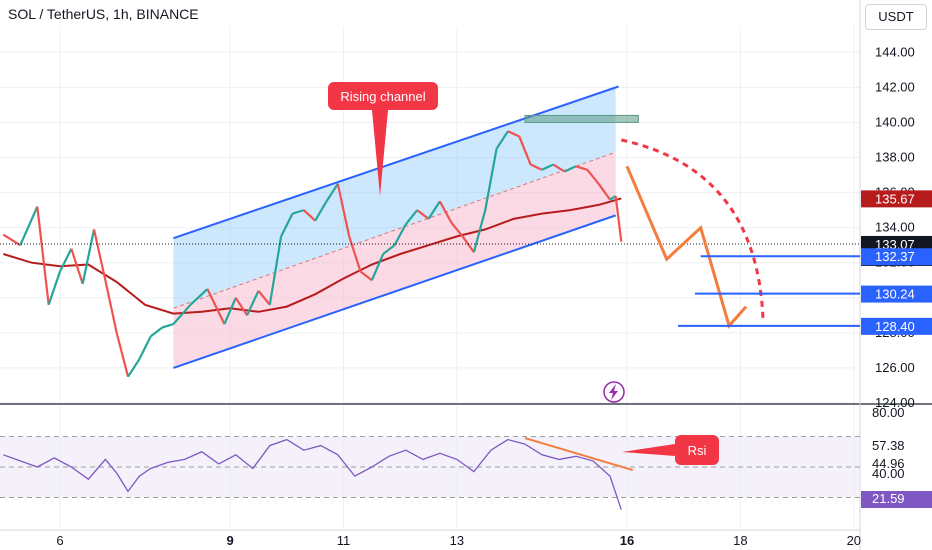 The image size is (932, 550). I want to click on curved-dashed-arrow, so click(693, 229).